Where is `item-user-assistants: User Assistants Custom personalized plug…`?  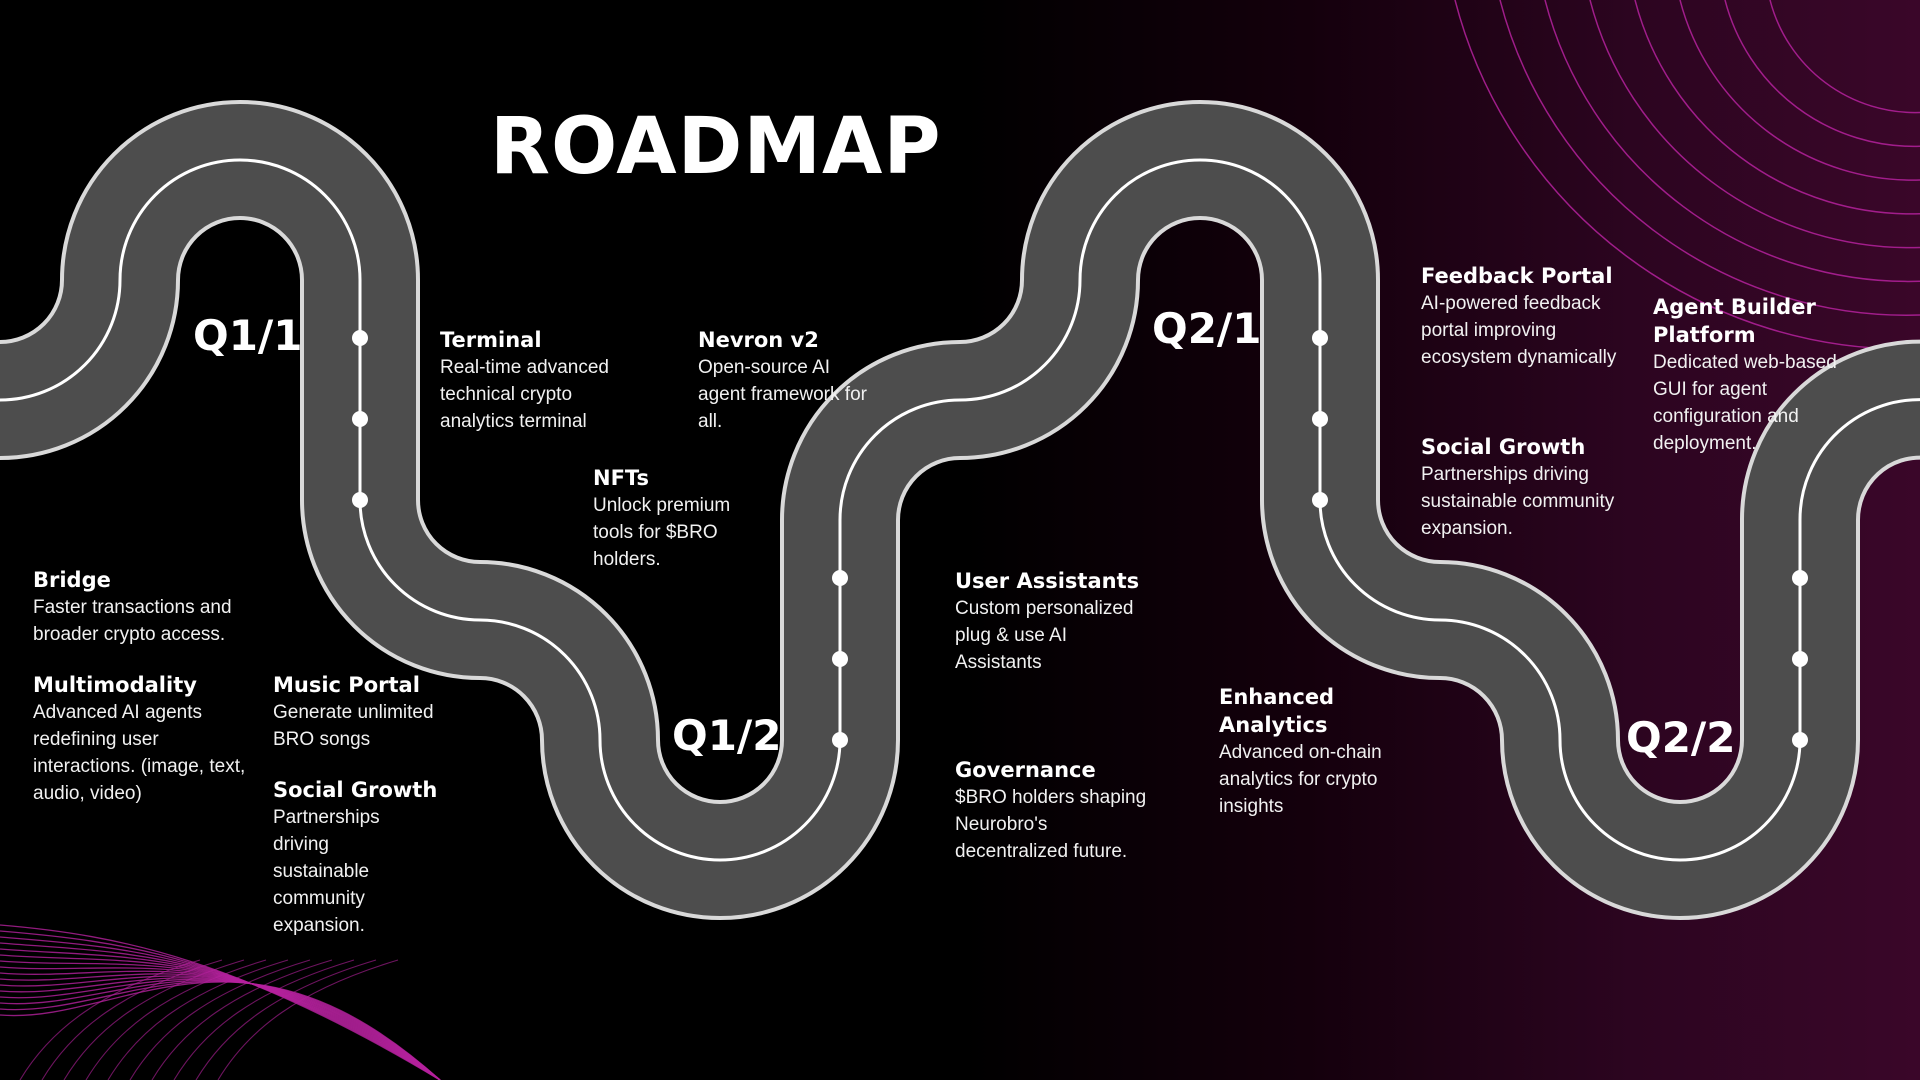 item-user-assistants: User Assistants Custom personalized plug… is located at coordinates (1047, 621).